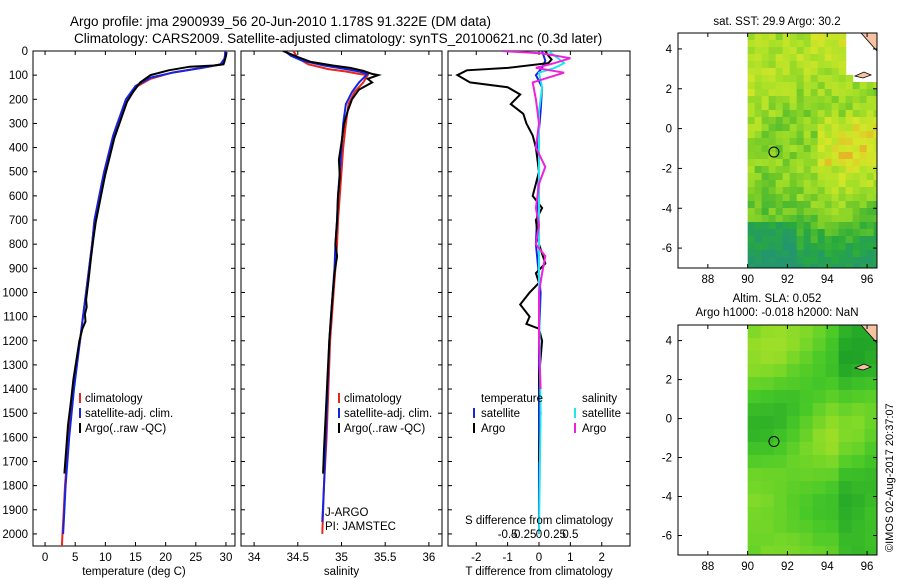  What do you see at coordinates (539, 558) in the screenshot?
I see `difference-xtick-label: 0` at bounding box center [539, 558].